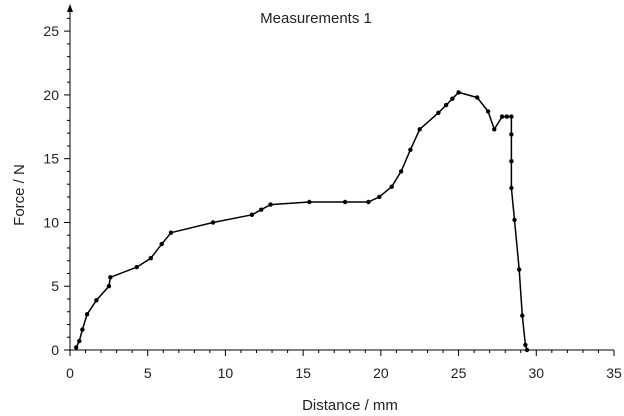 This screenshot has width=624, height=416. I want to click on y-tick-label: 20, so click(51, 95).